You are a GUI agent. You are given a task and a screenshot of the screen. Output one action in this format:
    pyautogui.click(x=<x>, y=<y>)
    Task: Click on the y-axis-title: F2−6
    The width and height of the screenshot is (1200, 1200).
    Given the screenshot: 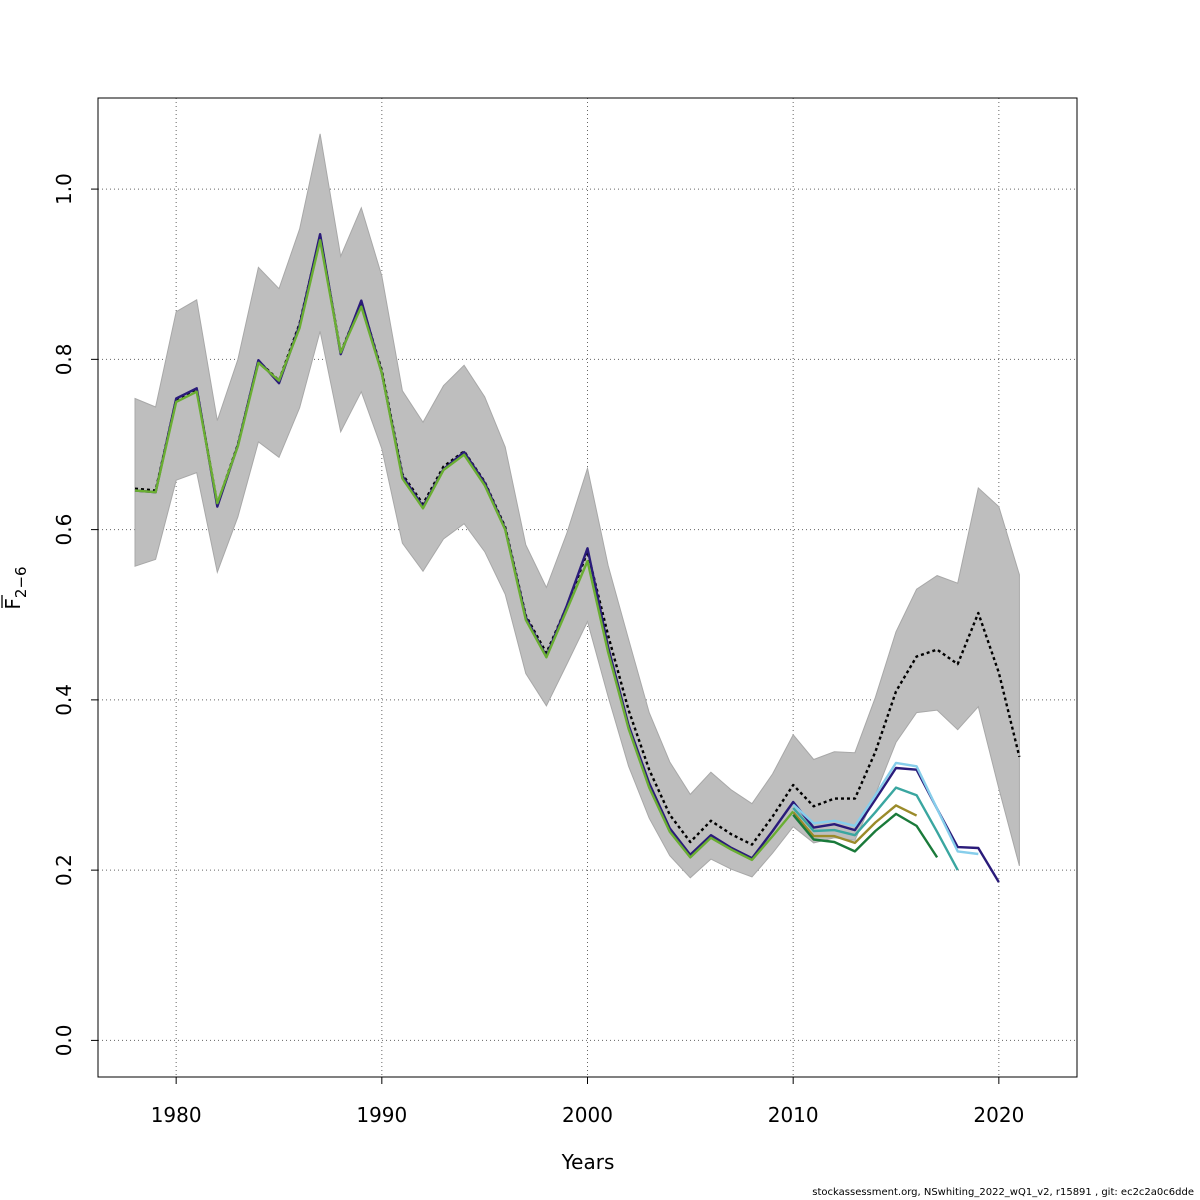 What is the action you would take?
    pyautogui.click(x=15, y=587)
    